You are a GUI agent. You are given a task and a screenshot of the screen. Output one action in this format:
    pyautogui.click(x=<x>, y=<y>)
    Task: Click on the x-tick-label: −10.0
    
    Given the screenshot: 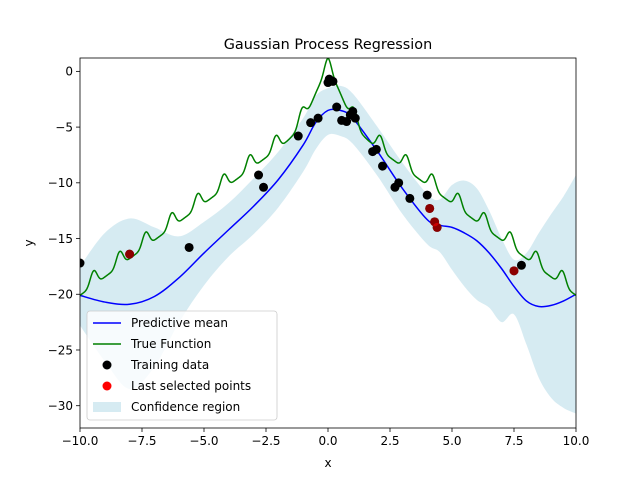 What is the action you would take?
    pyautogui.click(x=80, y=441)
    